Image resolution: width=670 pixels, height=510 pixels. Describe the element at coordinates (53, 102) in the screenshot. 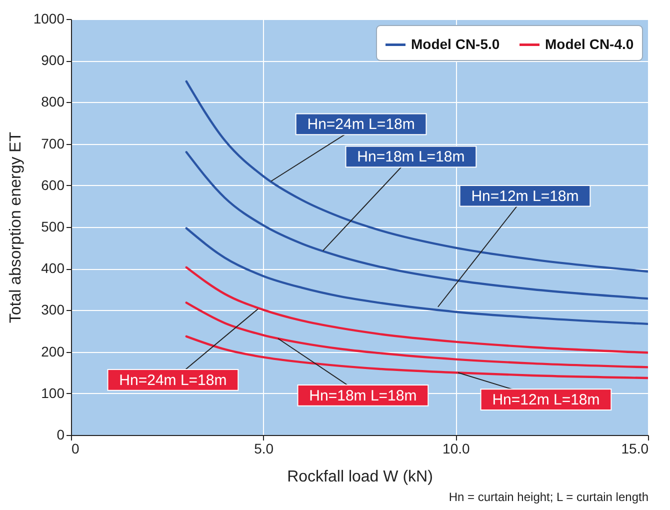

I see `y-tick-label: 800` at that location.